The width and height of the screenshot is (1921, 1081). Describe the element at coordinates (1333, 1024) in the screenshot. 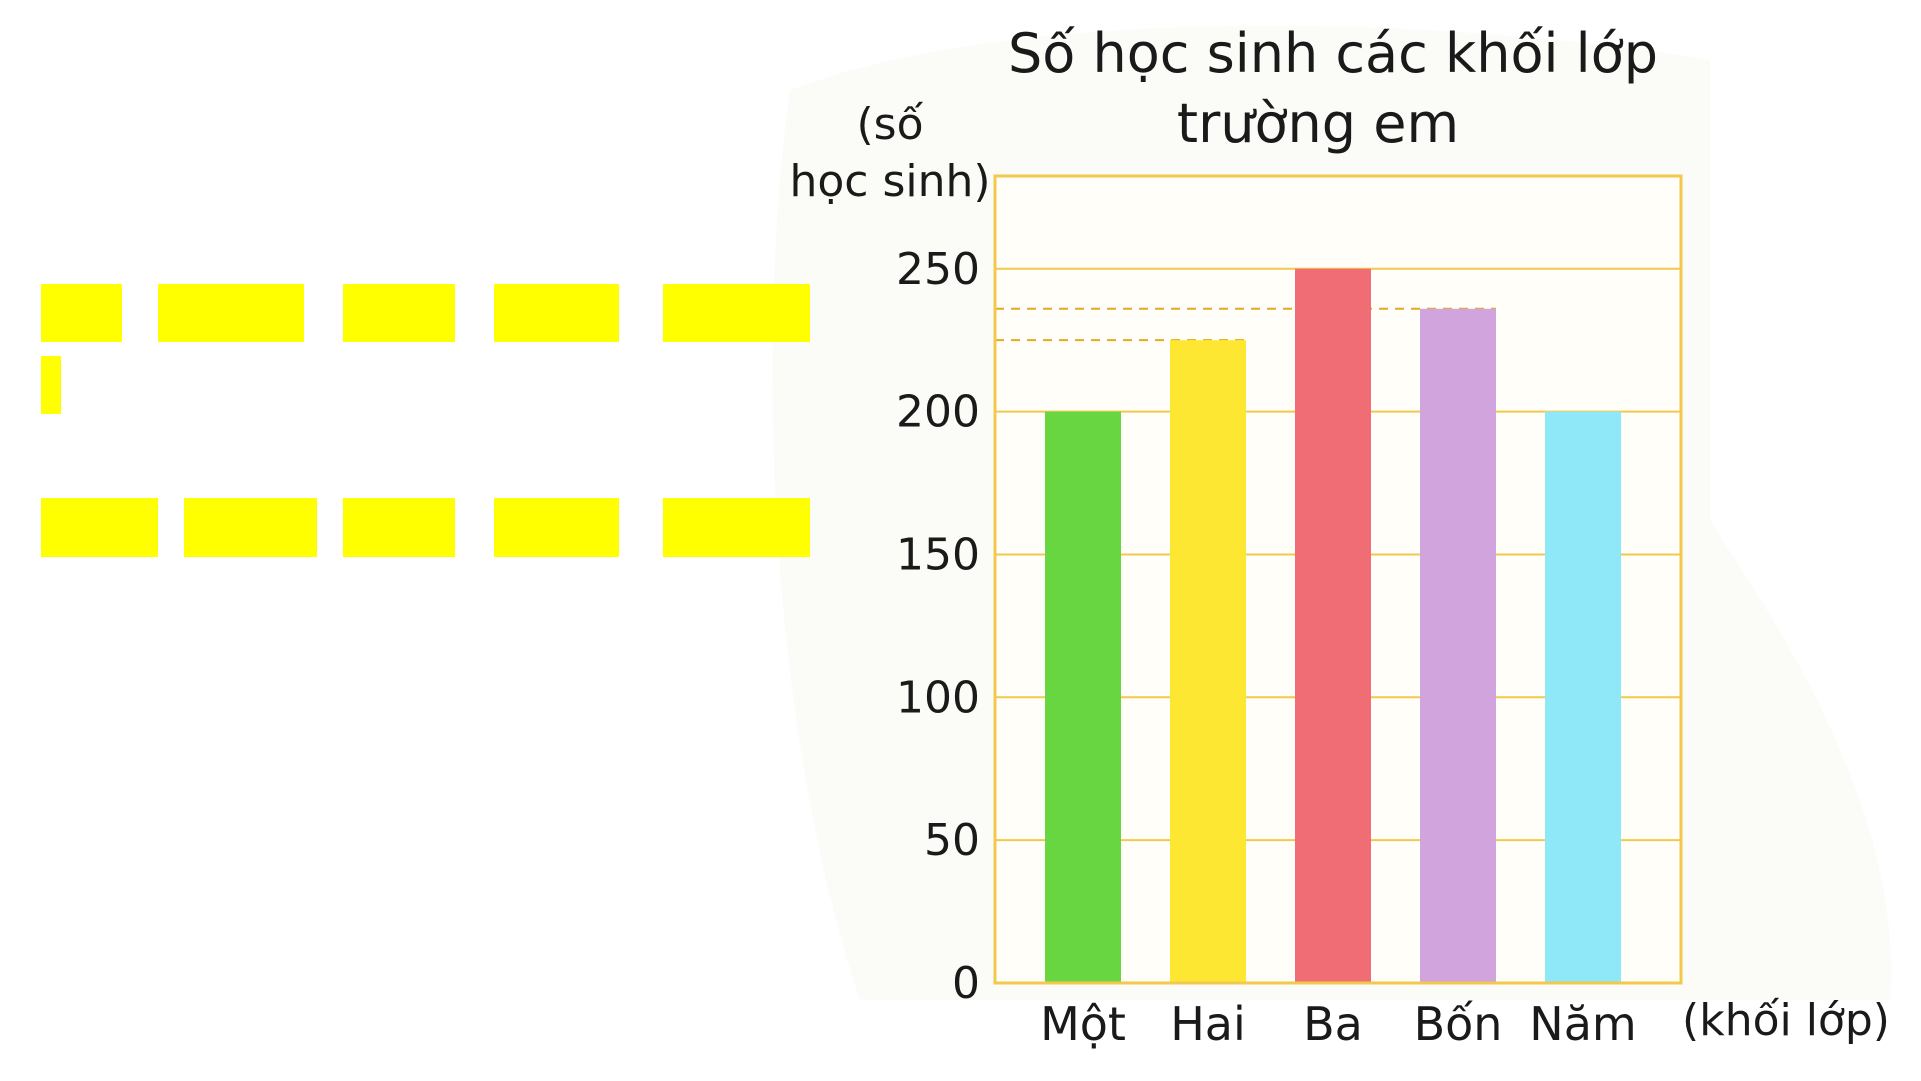

I see `category-label: Ba` at that location.